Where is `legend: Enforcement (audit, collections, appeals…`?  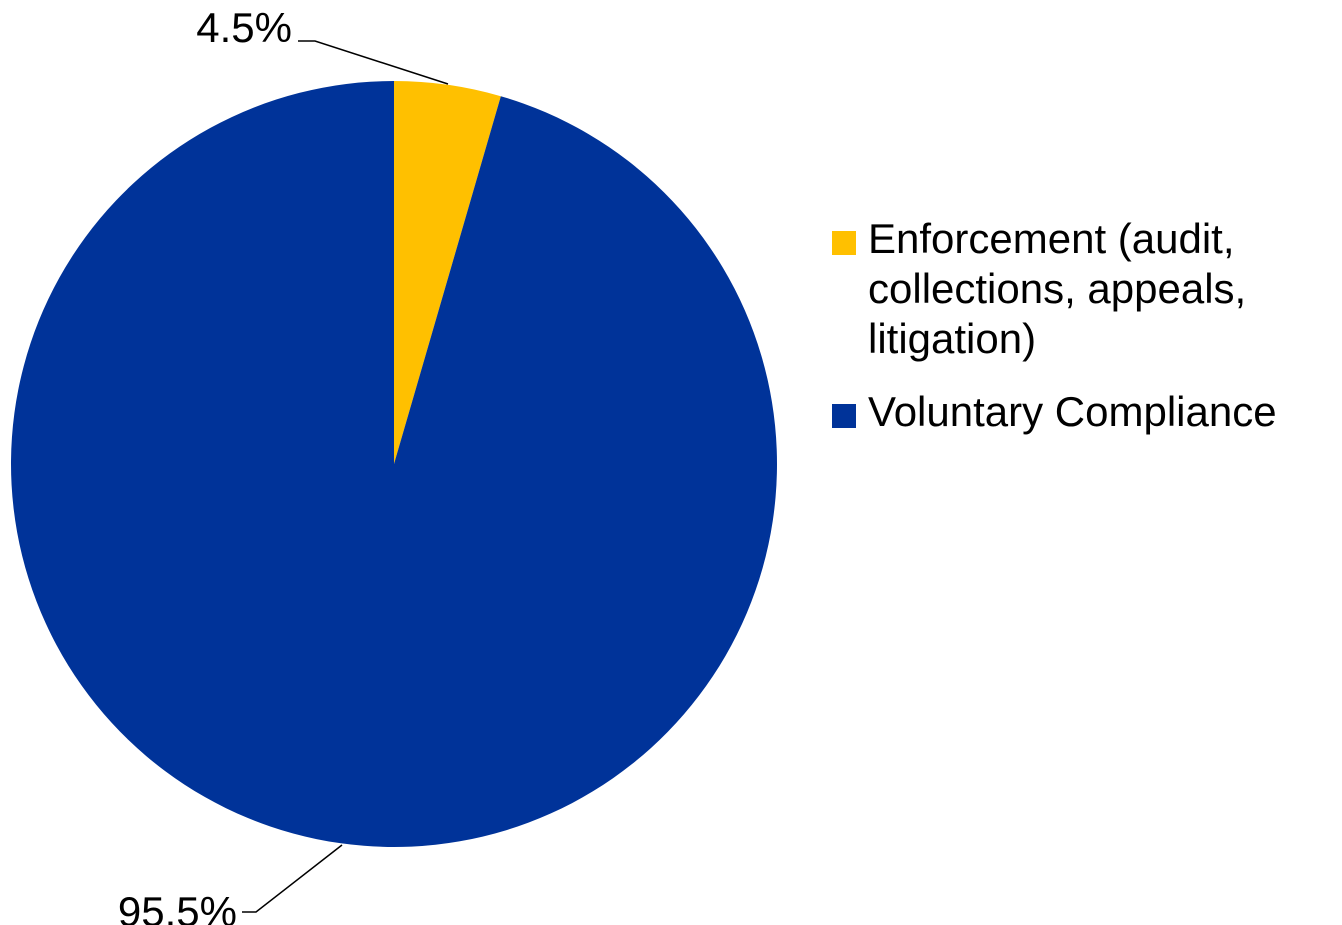 legend: Enforcement (audit, collections, appeals… is located at coordinates (1087, 337).